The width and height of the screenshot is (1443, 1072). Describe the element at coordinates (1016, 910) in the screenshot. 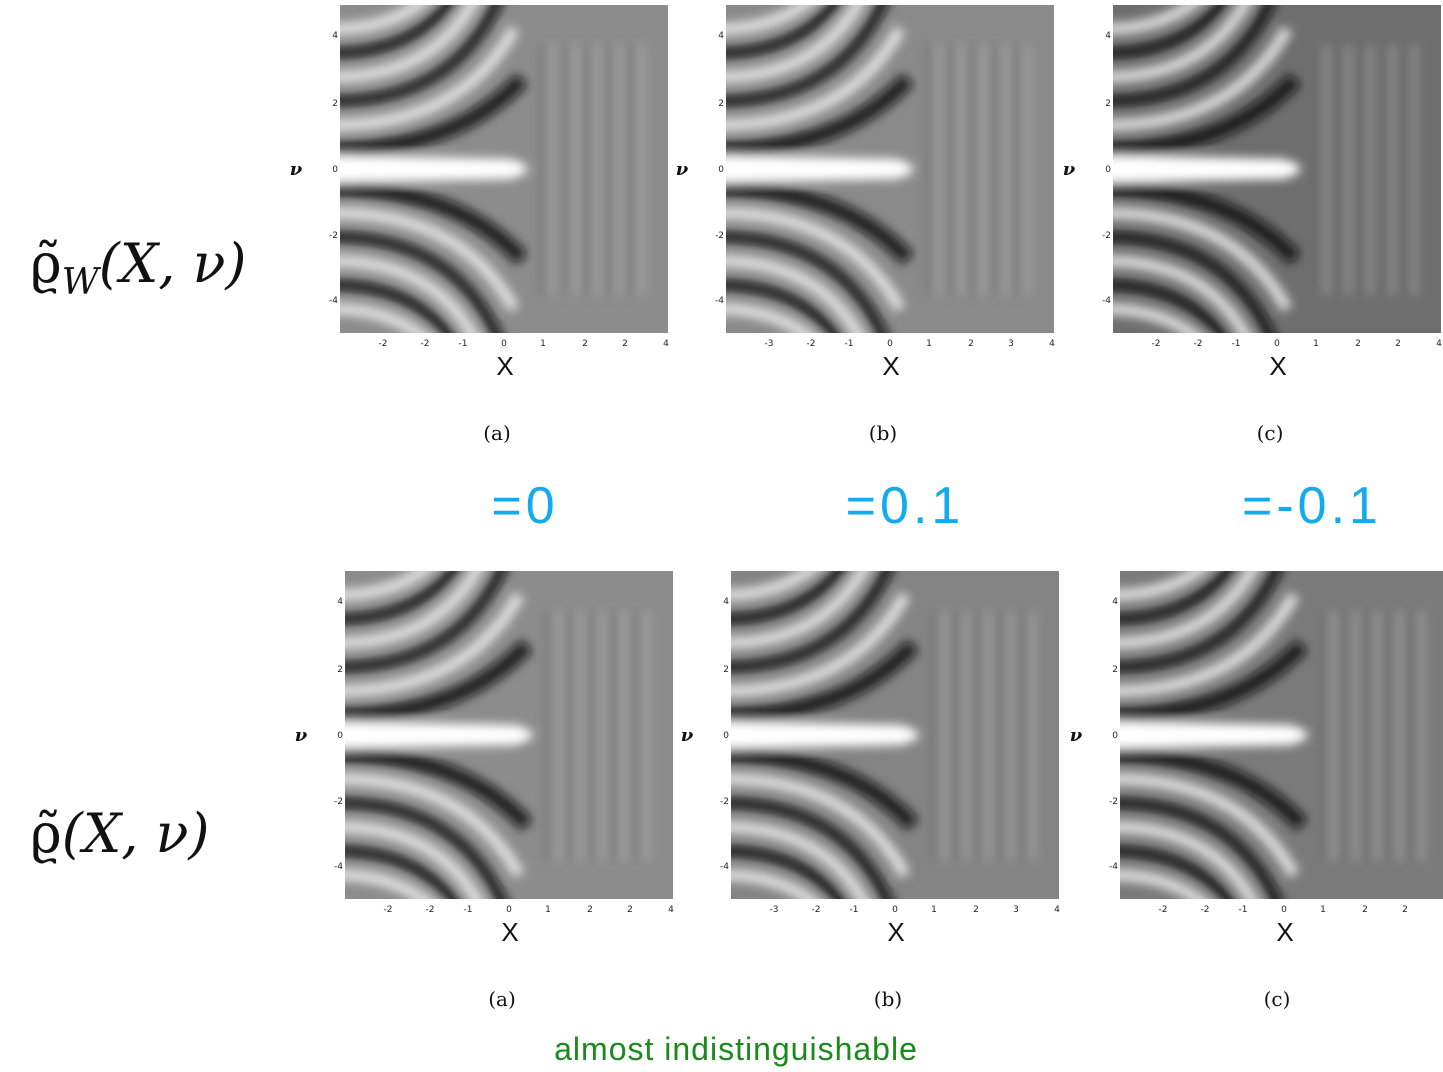

I see `x-tick-label: 3` at that location.